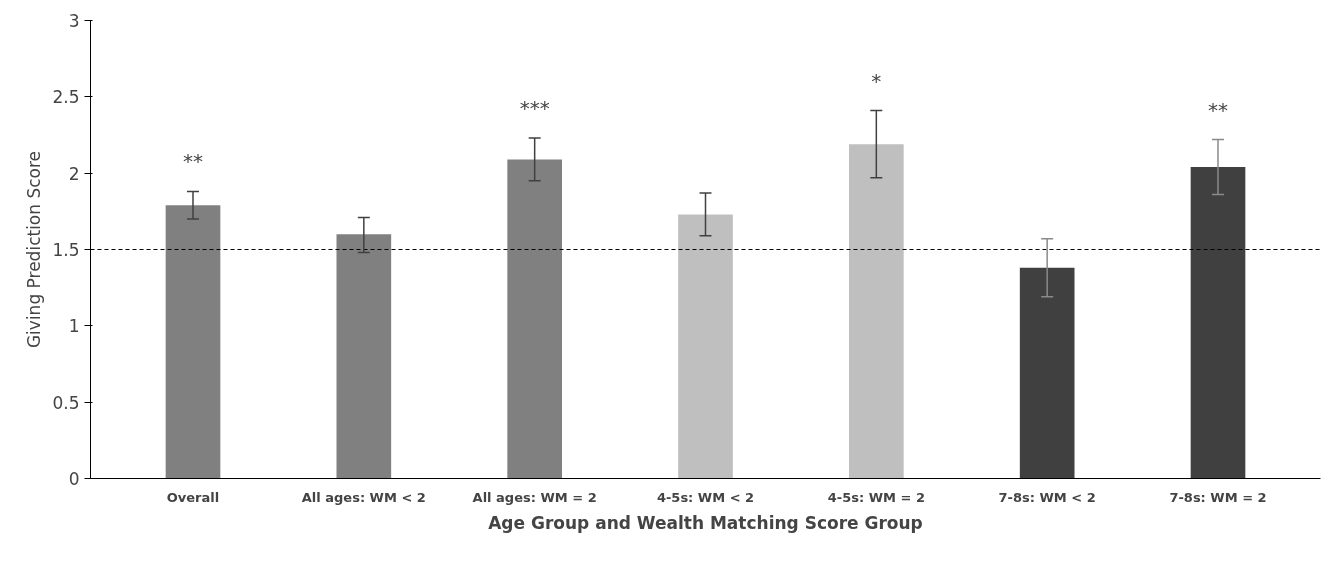 The image size is (1344, 581). I want to click on x-tick-label: 7-8s: WM < 2, so click(1047, 497).